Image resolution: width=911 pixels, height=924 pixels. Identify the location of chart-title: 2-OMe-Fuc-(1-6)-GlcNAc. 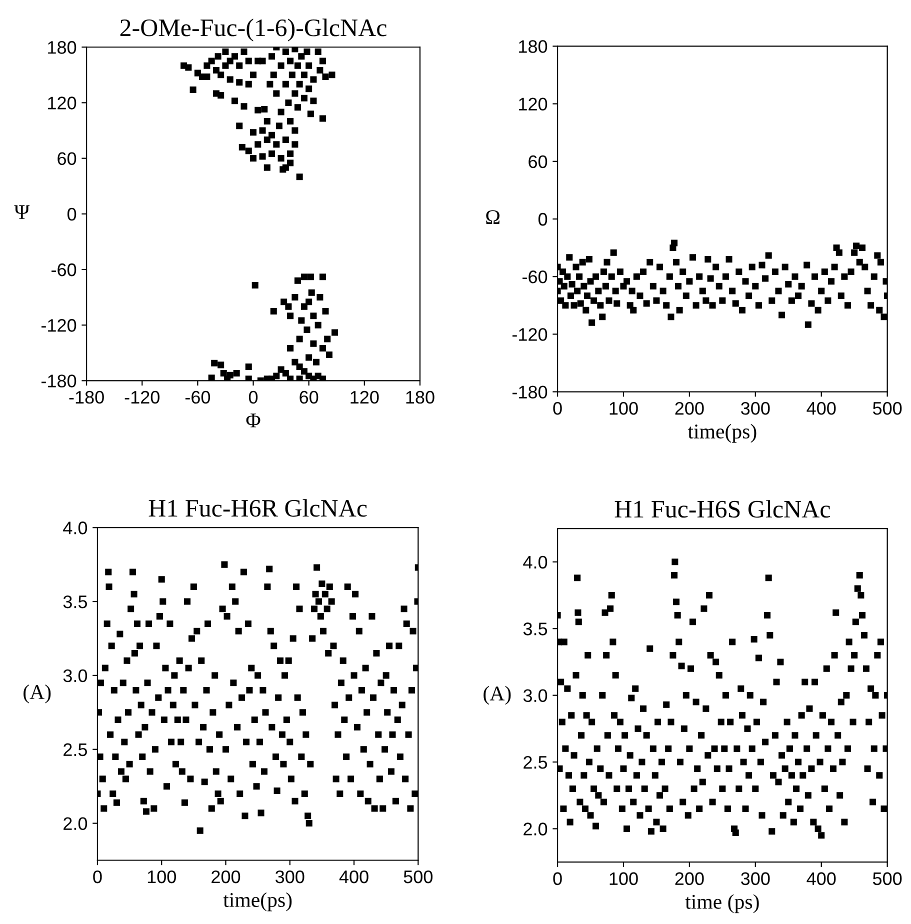
(253, 30).